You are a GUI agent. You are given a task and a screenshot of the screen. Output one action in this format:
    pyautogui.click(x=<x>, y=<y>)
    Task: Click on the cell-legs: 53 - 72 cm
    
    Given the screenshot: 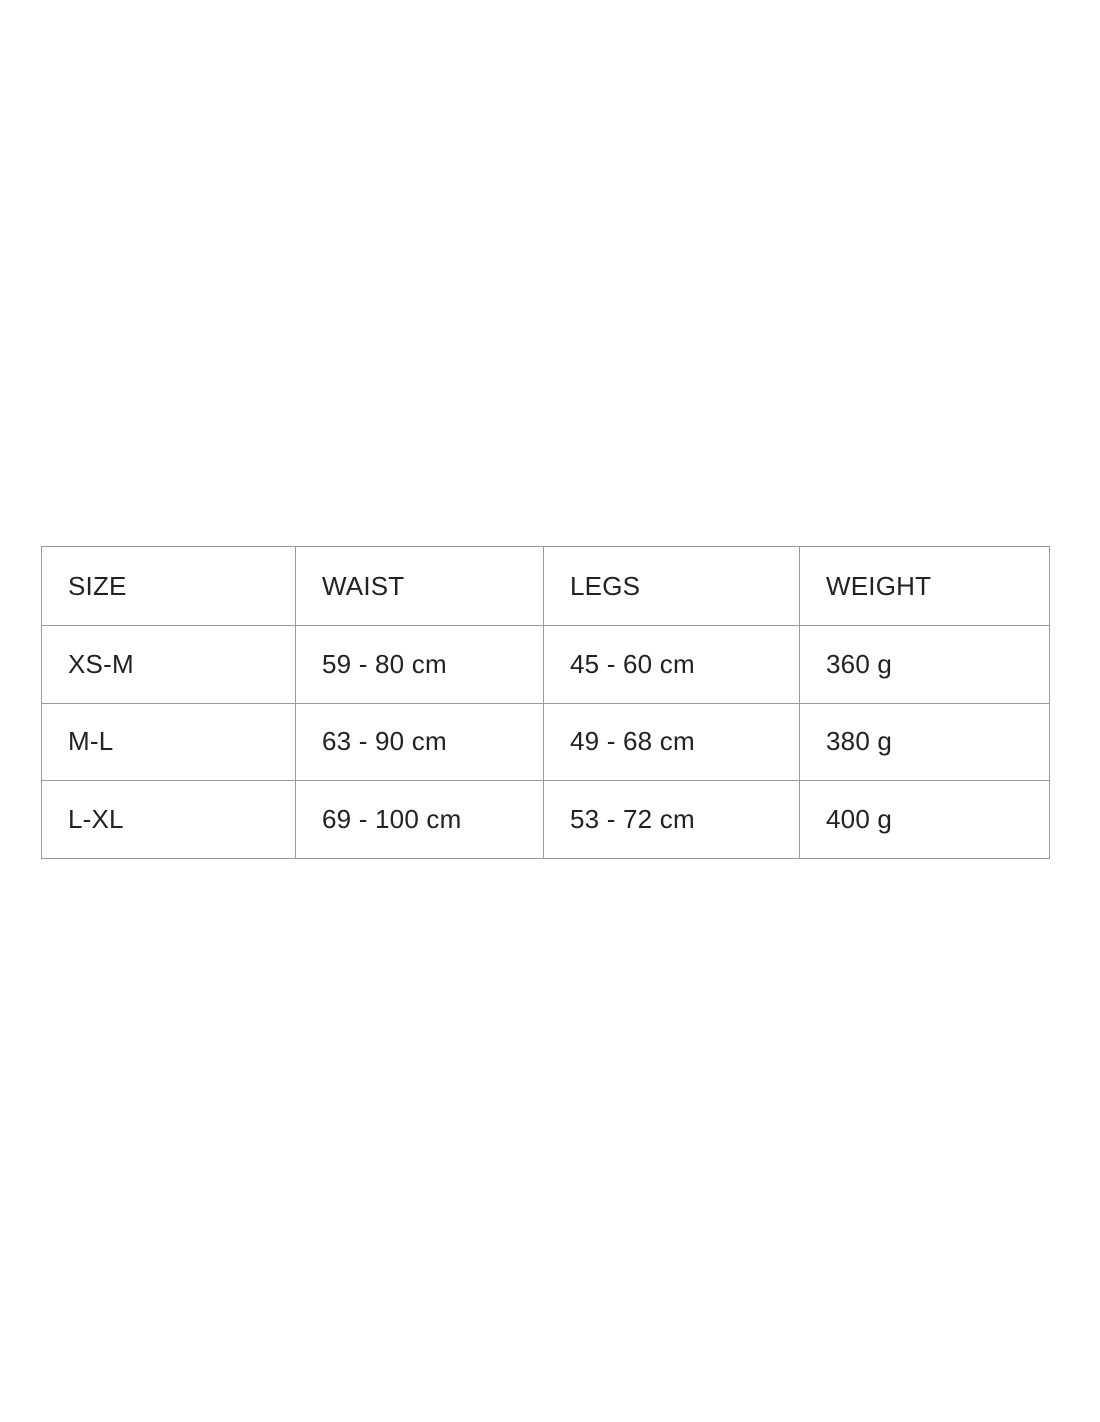 What is the action you would take?
    pyautogui.click(x=671, y=819)
    